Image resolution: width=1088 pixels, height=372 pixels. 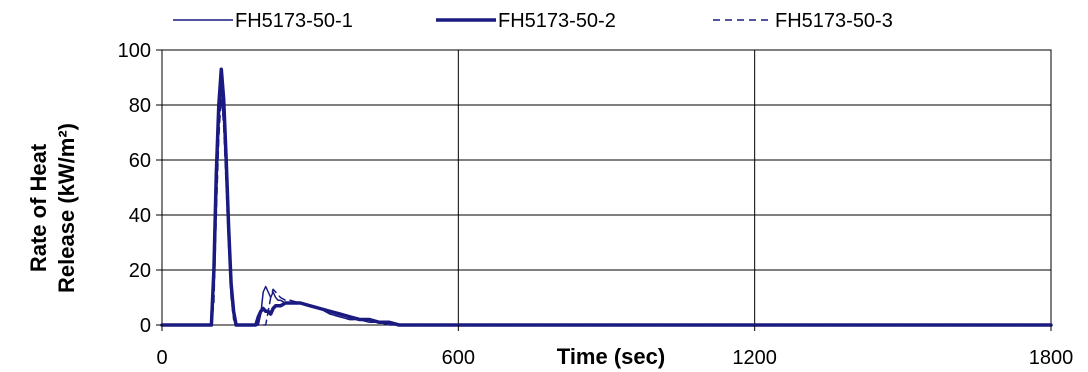 I want to click on legend-label: FH5173-50-3, so click(x=834, y=21).